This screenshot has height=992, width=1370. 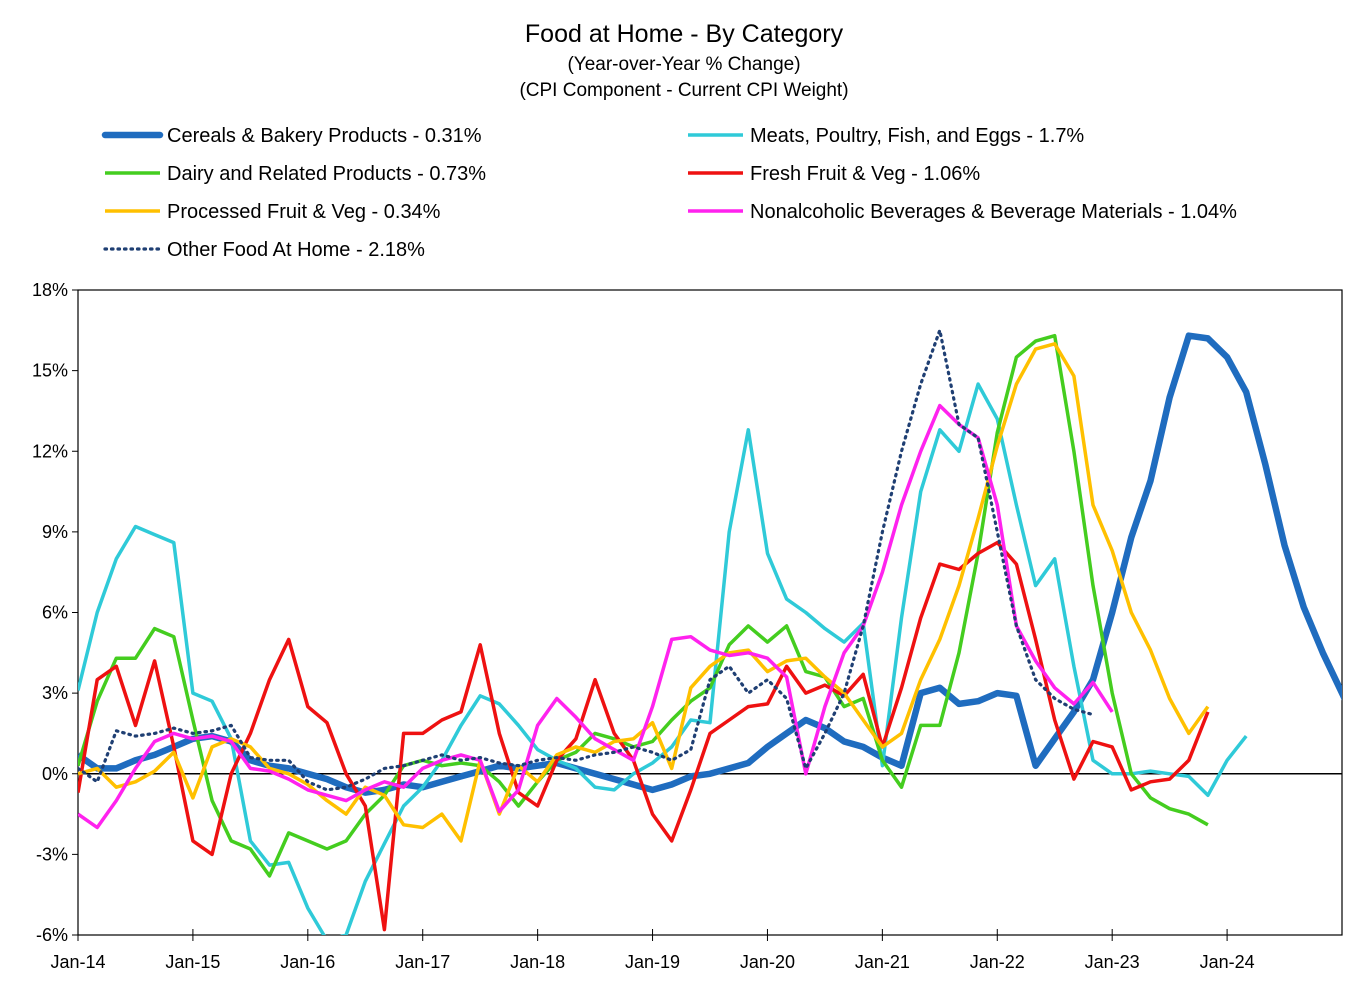 I want to click on x-tick-label: Jan-17, so click(x=422, y=962).